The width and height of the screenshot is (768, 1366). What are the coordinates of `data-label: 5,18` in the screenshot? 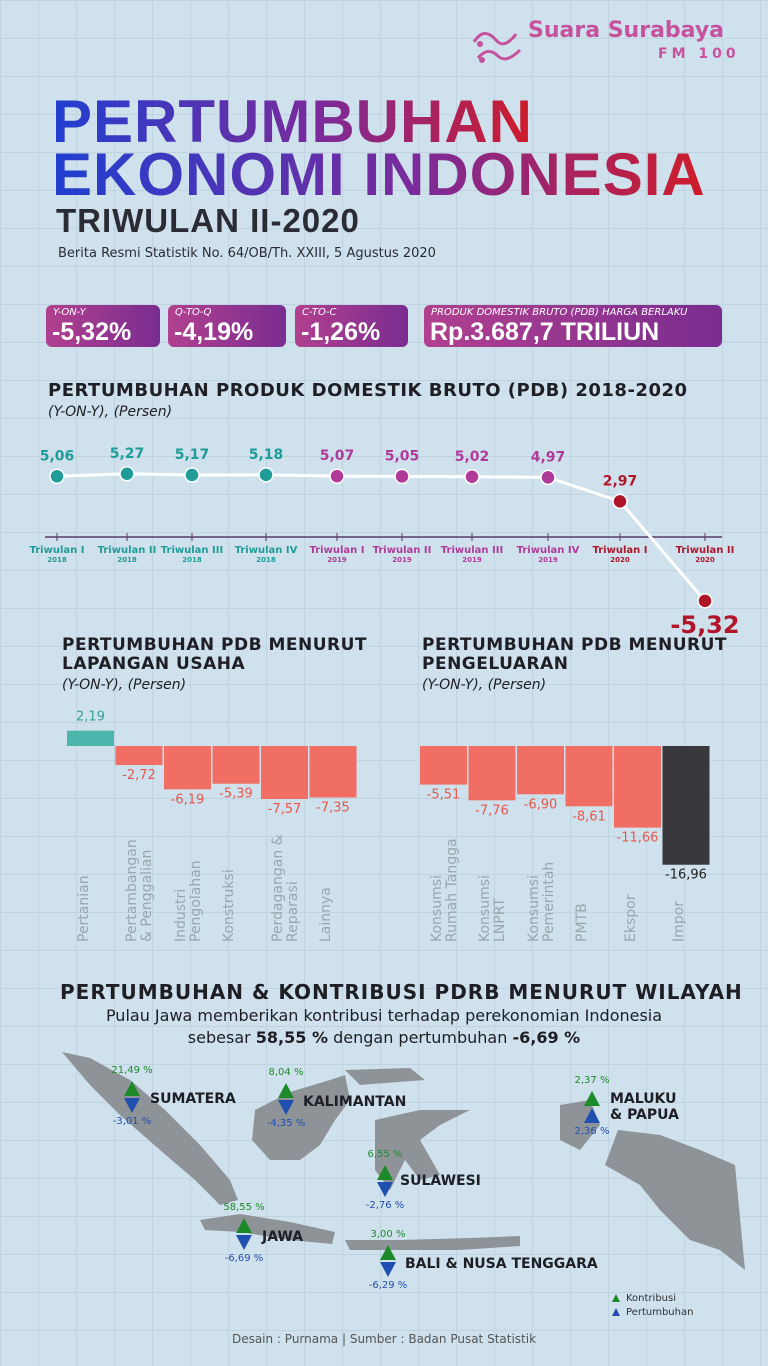 It's located at (266, 455).